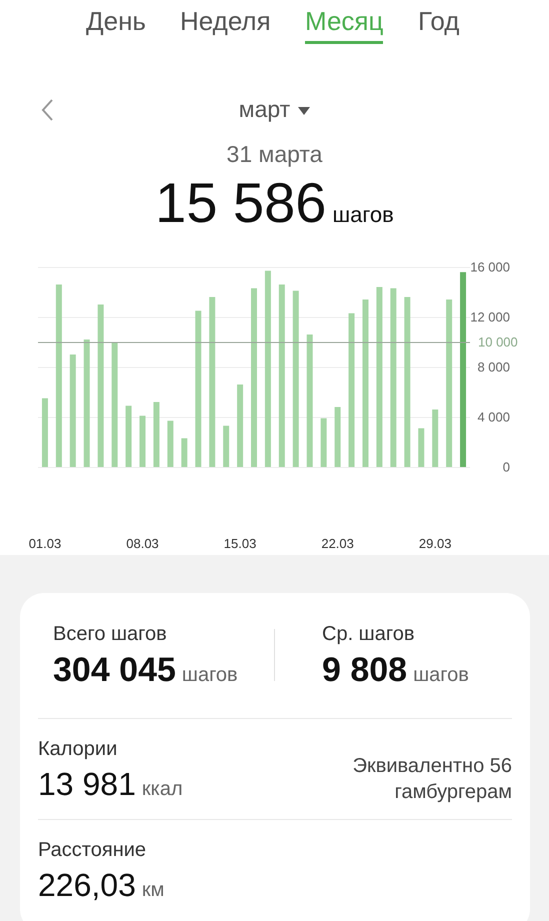 This screenshot has height=921, width=549. I want to click on text: 13 981, so click(87, 784).